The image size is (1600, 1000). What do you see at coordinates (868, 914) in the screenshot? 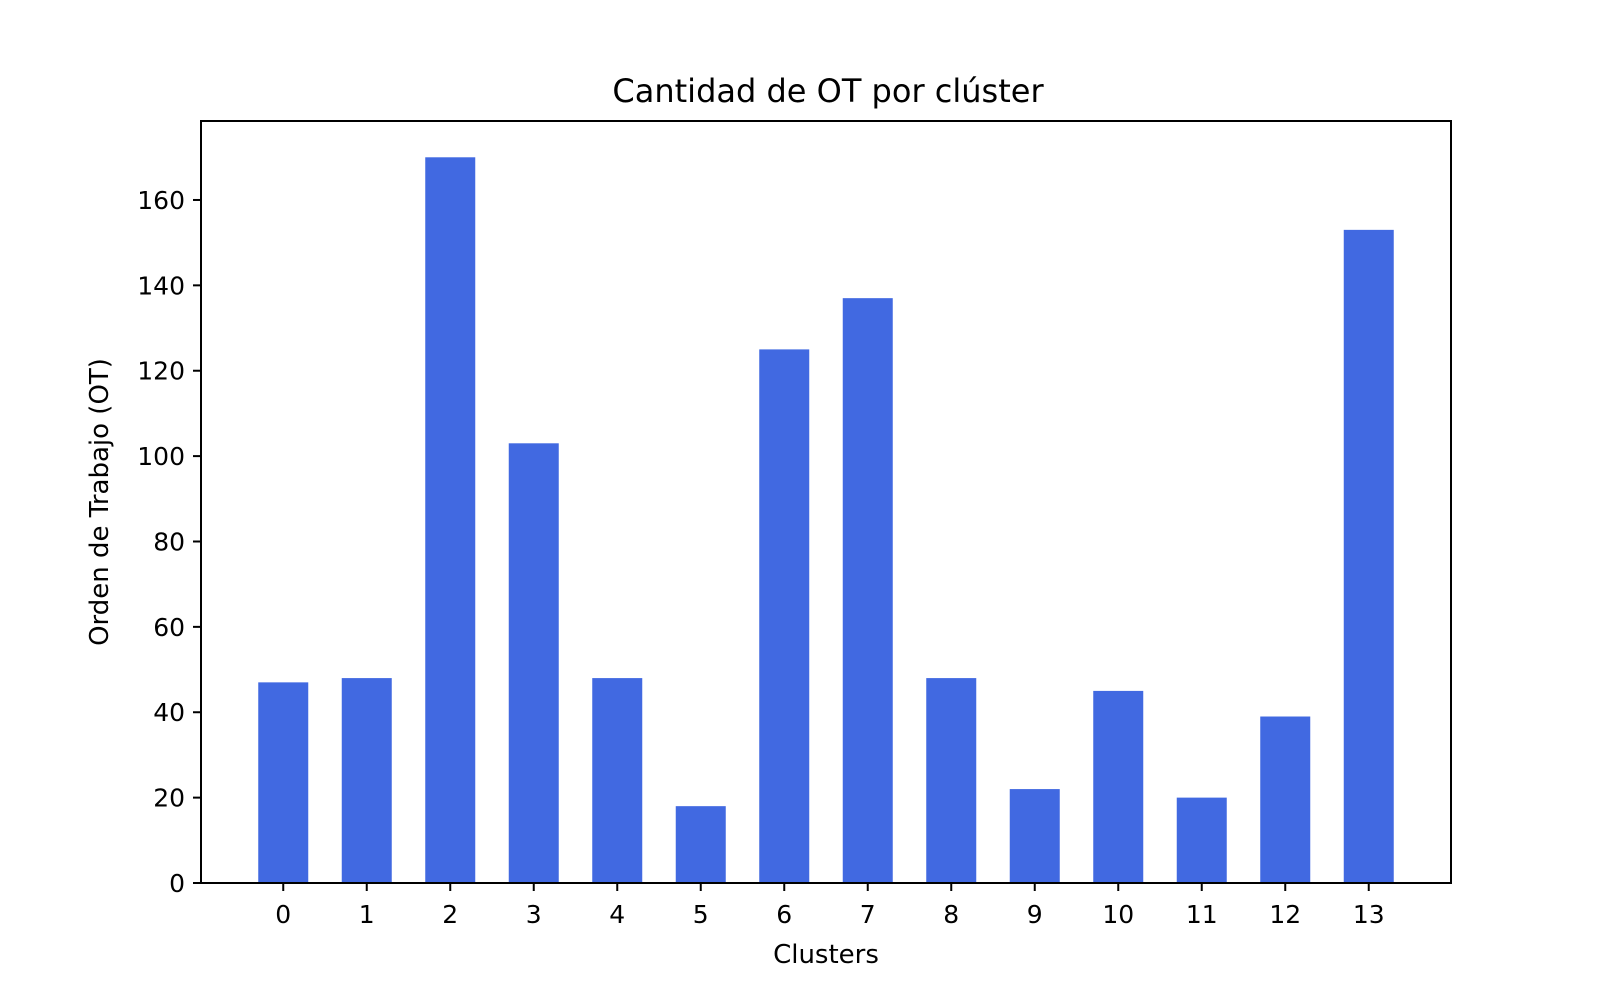
I see `x-tick-label: 7` at bounding box center [868, 914].